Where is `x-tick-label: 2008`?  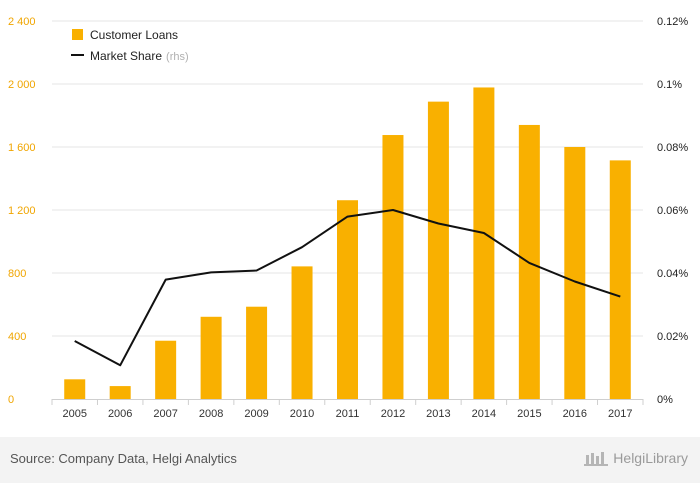 x-tick-label: 2008 is located at coordinates (211, 414).